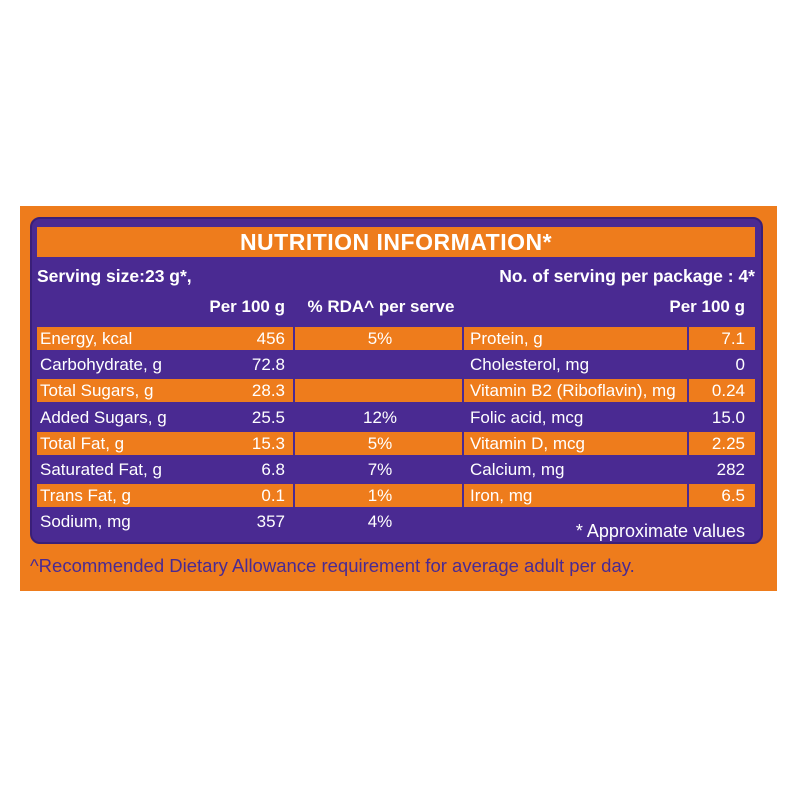 Image resolution: width=800 pixels, height=800 pixels. Describe the element at coordinates (733, 496) in the screenshot. I see `nutrient-per100g: 6.5` at that location.